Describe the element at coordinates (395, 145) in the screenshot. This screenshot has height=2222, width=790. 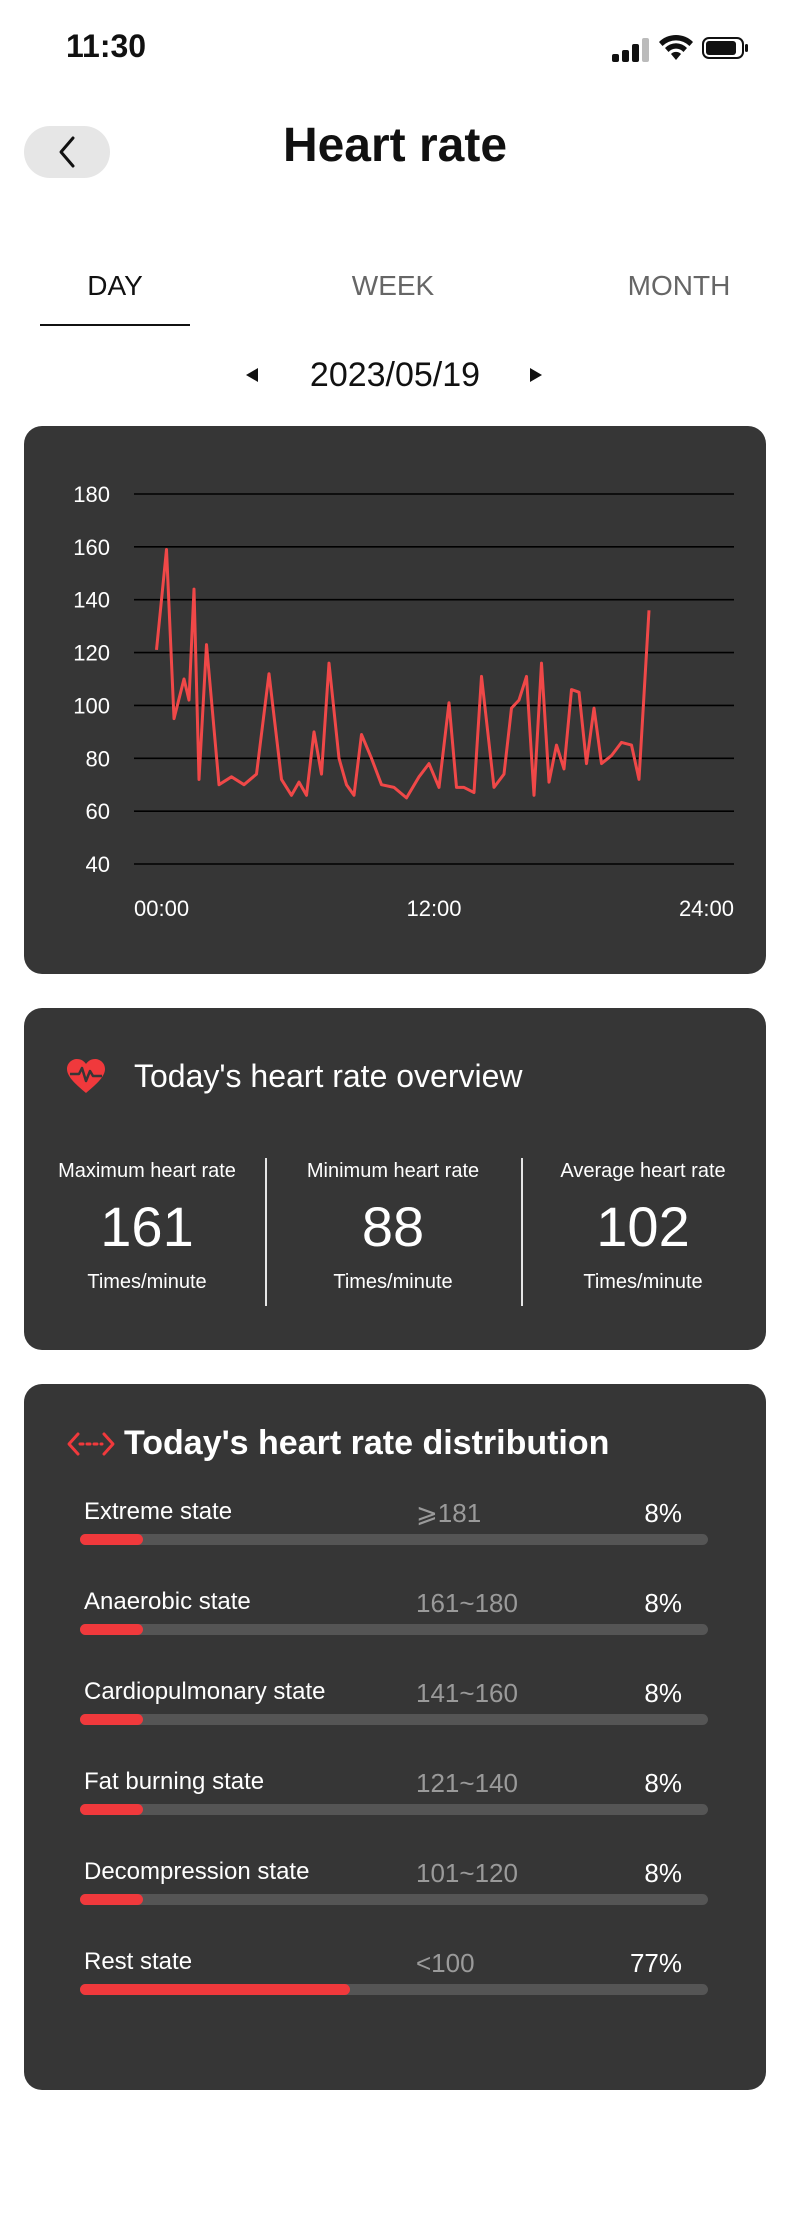
I see `page-title: Heart rate` at that location.